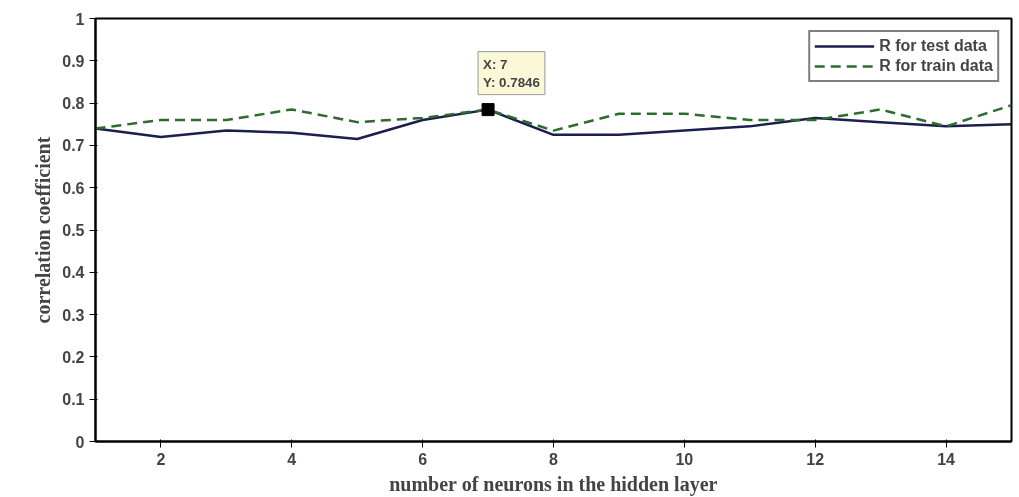 This screenshot has width=1019, height=497. What do you see at coordinates (511, 73) in the screenshot?
I see `annotation: X: 7 Y: 0.7846` at bounding box center [511, 73].